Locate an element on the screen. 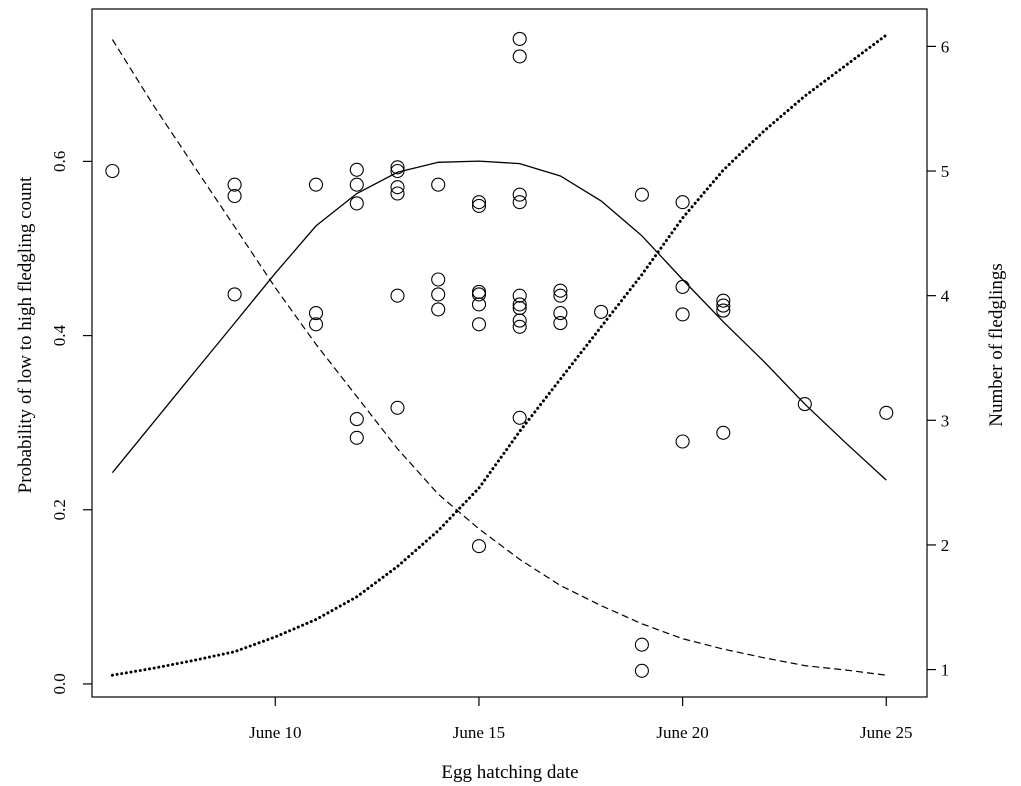  y-right-tick-label-4: 5 is located at coordinates (945, 171).